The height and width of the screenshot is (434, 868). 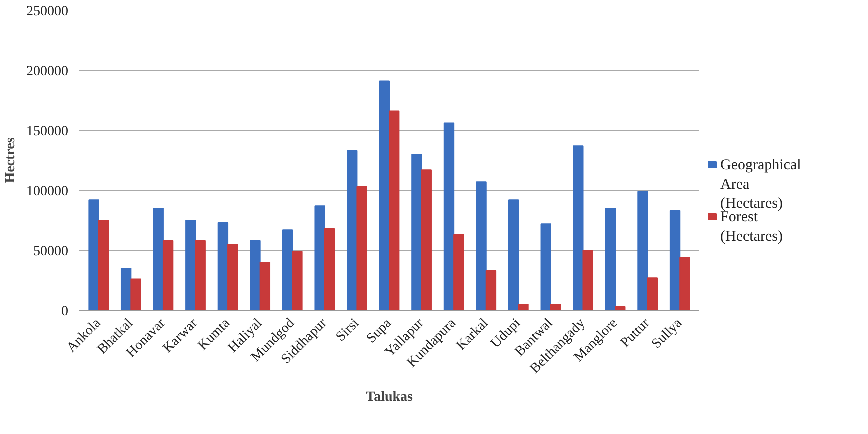 I want to click on x-tick-label: Sirsi, so click(x=348, y=330).